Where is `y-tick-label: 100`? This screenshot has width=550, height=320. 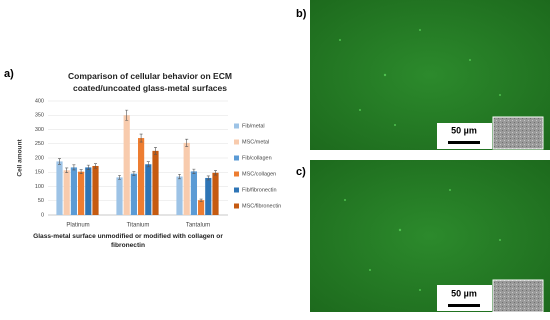 y-tick-label: 100 is located at coordinates (39, 187).